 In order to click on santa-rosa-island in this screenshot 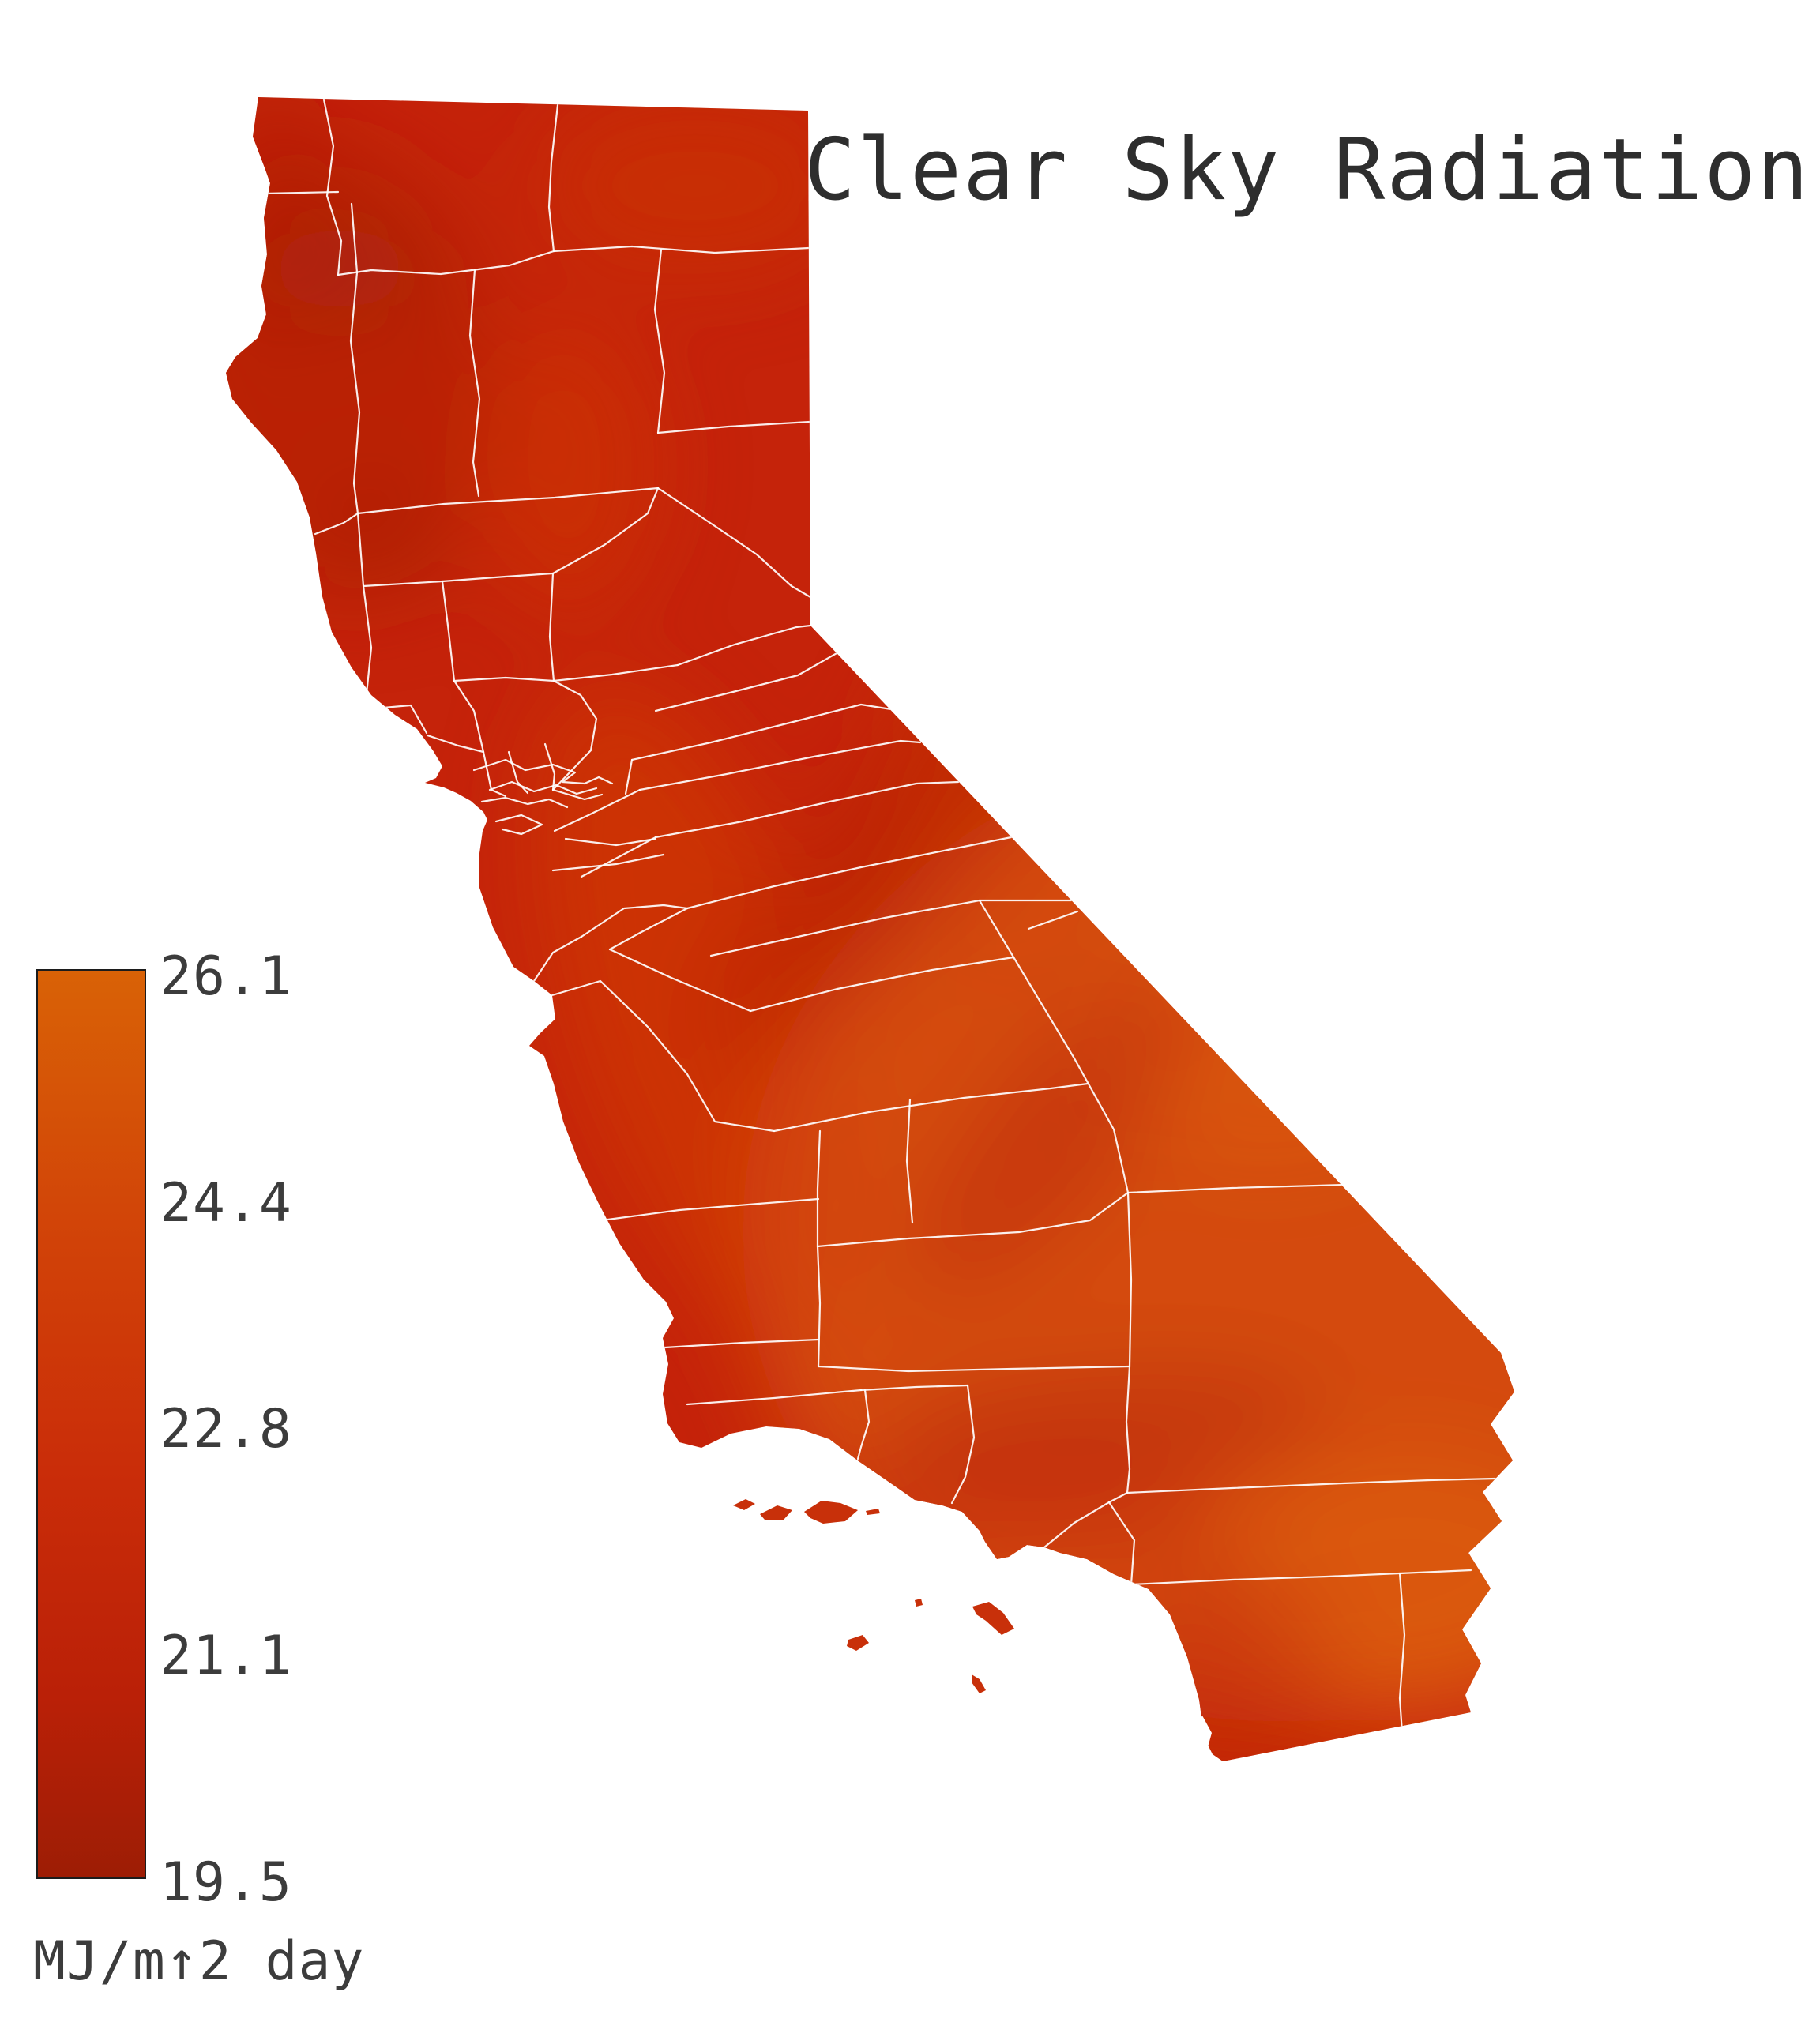, I will do `click(776, 1512)`.